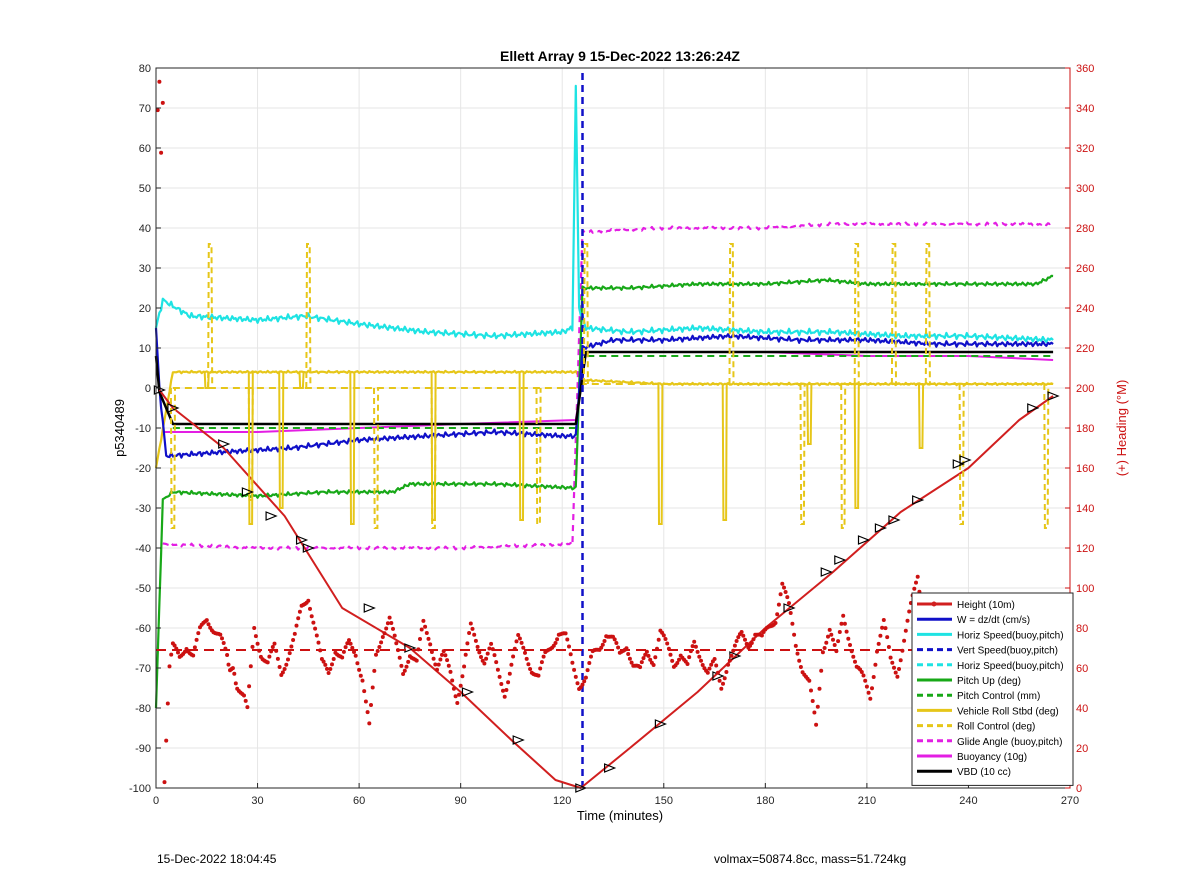  I want to click on legend-marker, so click(934, 604).